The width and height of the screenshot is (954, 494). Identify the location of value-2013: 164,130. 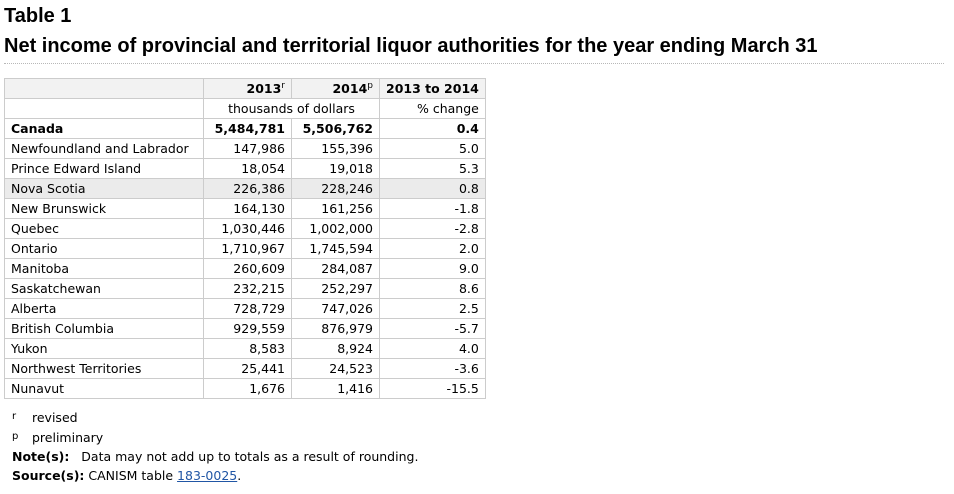
(247, 208).